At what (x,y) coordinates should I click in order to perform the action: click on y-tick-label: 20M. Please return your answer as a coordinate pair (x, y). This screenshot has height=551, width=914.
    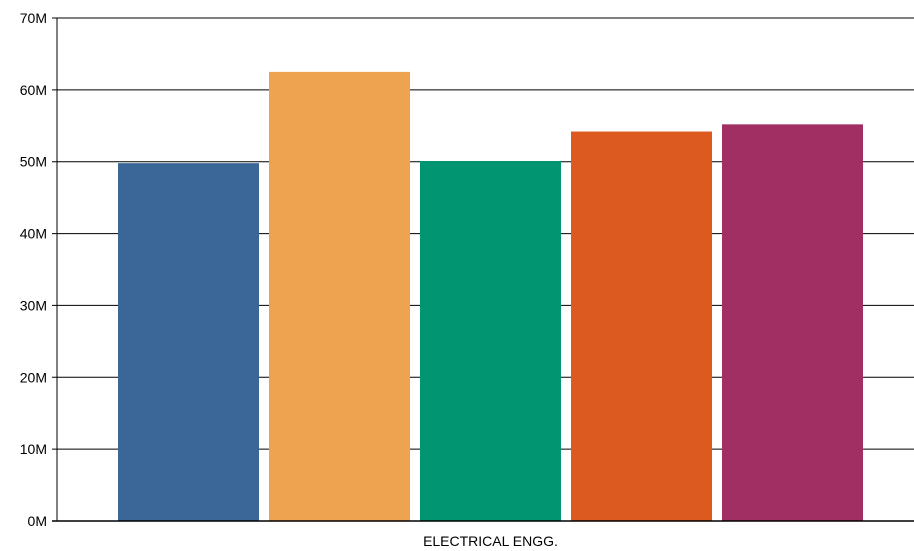
    Looking at the image, I should click on (33, 377).